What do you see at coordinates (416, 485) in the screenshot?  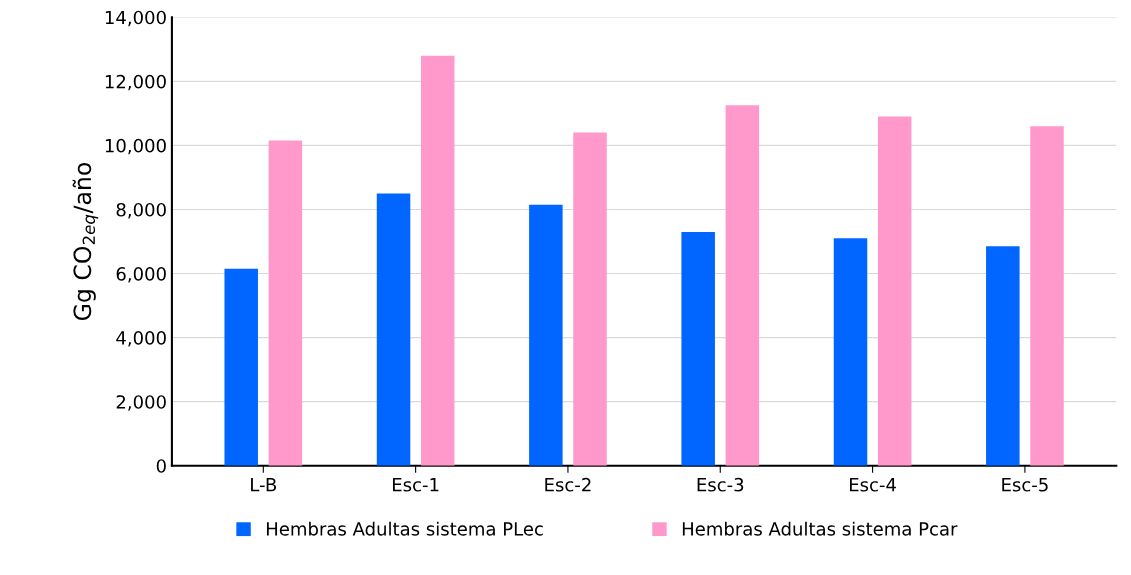 I see `x-tick-label: Esc-1` at bounding box center [416, 485].